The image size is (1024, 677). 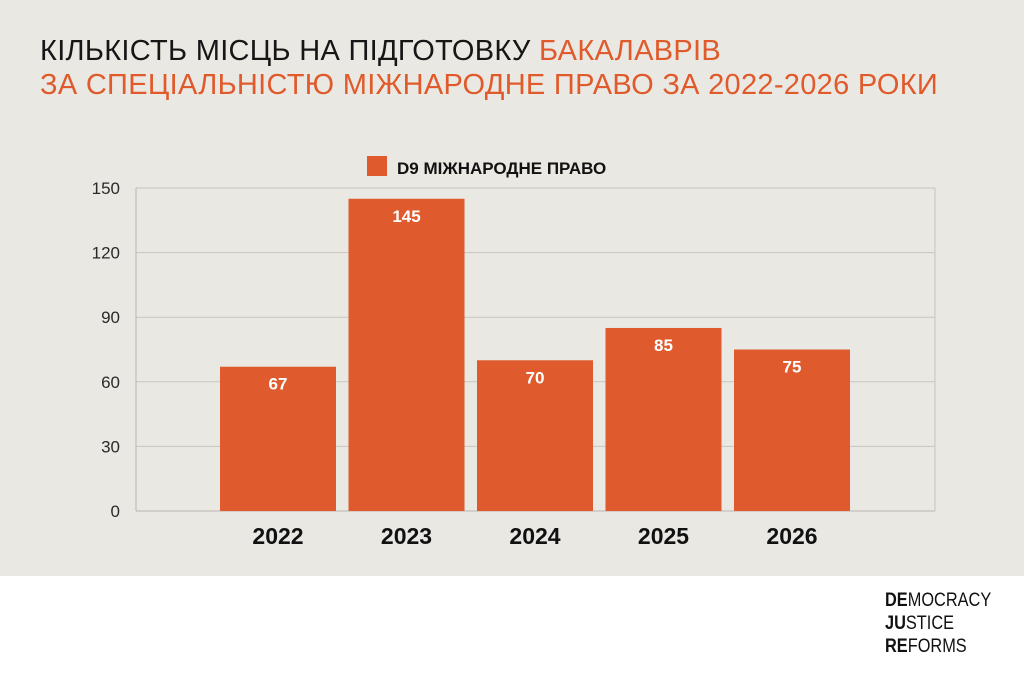 I want to click on x-tick-label: 2022, so click(x=277, y=536).